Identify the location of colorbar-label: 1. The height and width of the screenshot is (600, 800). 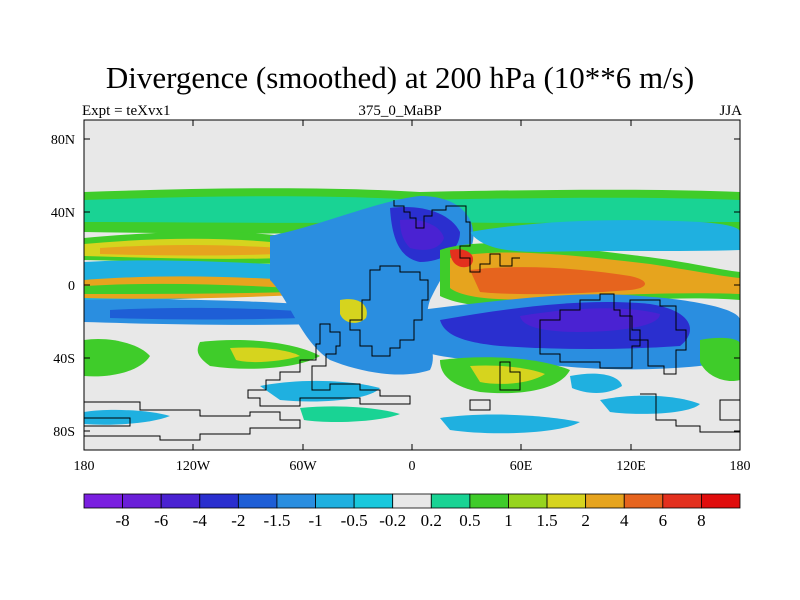
(508, 520).